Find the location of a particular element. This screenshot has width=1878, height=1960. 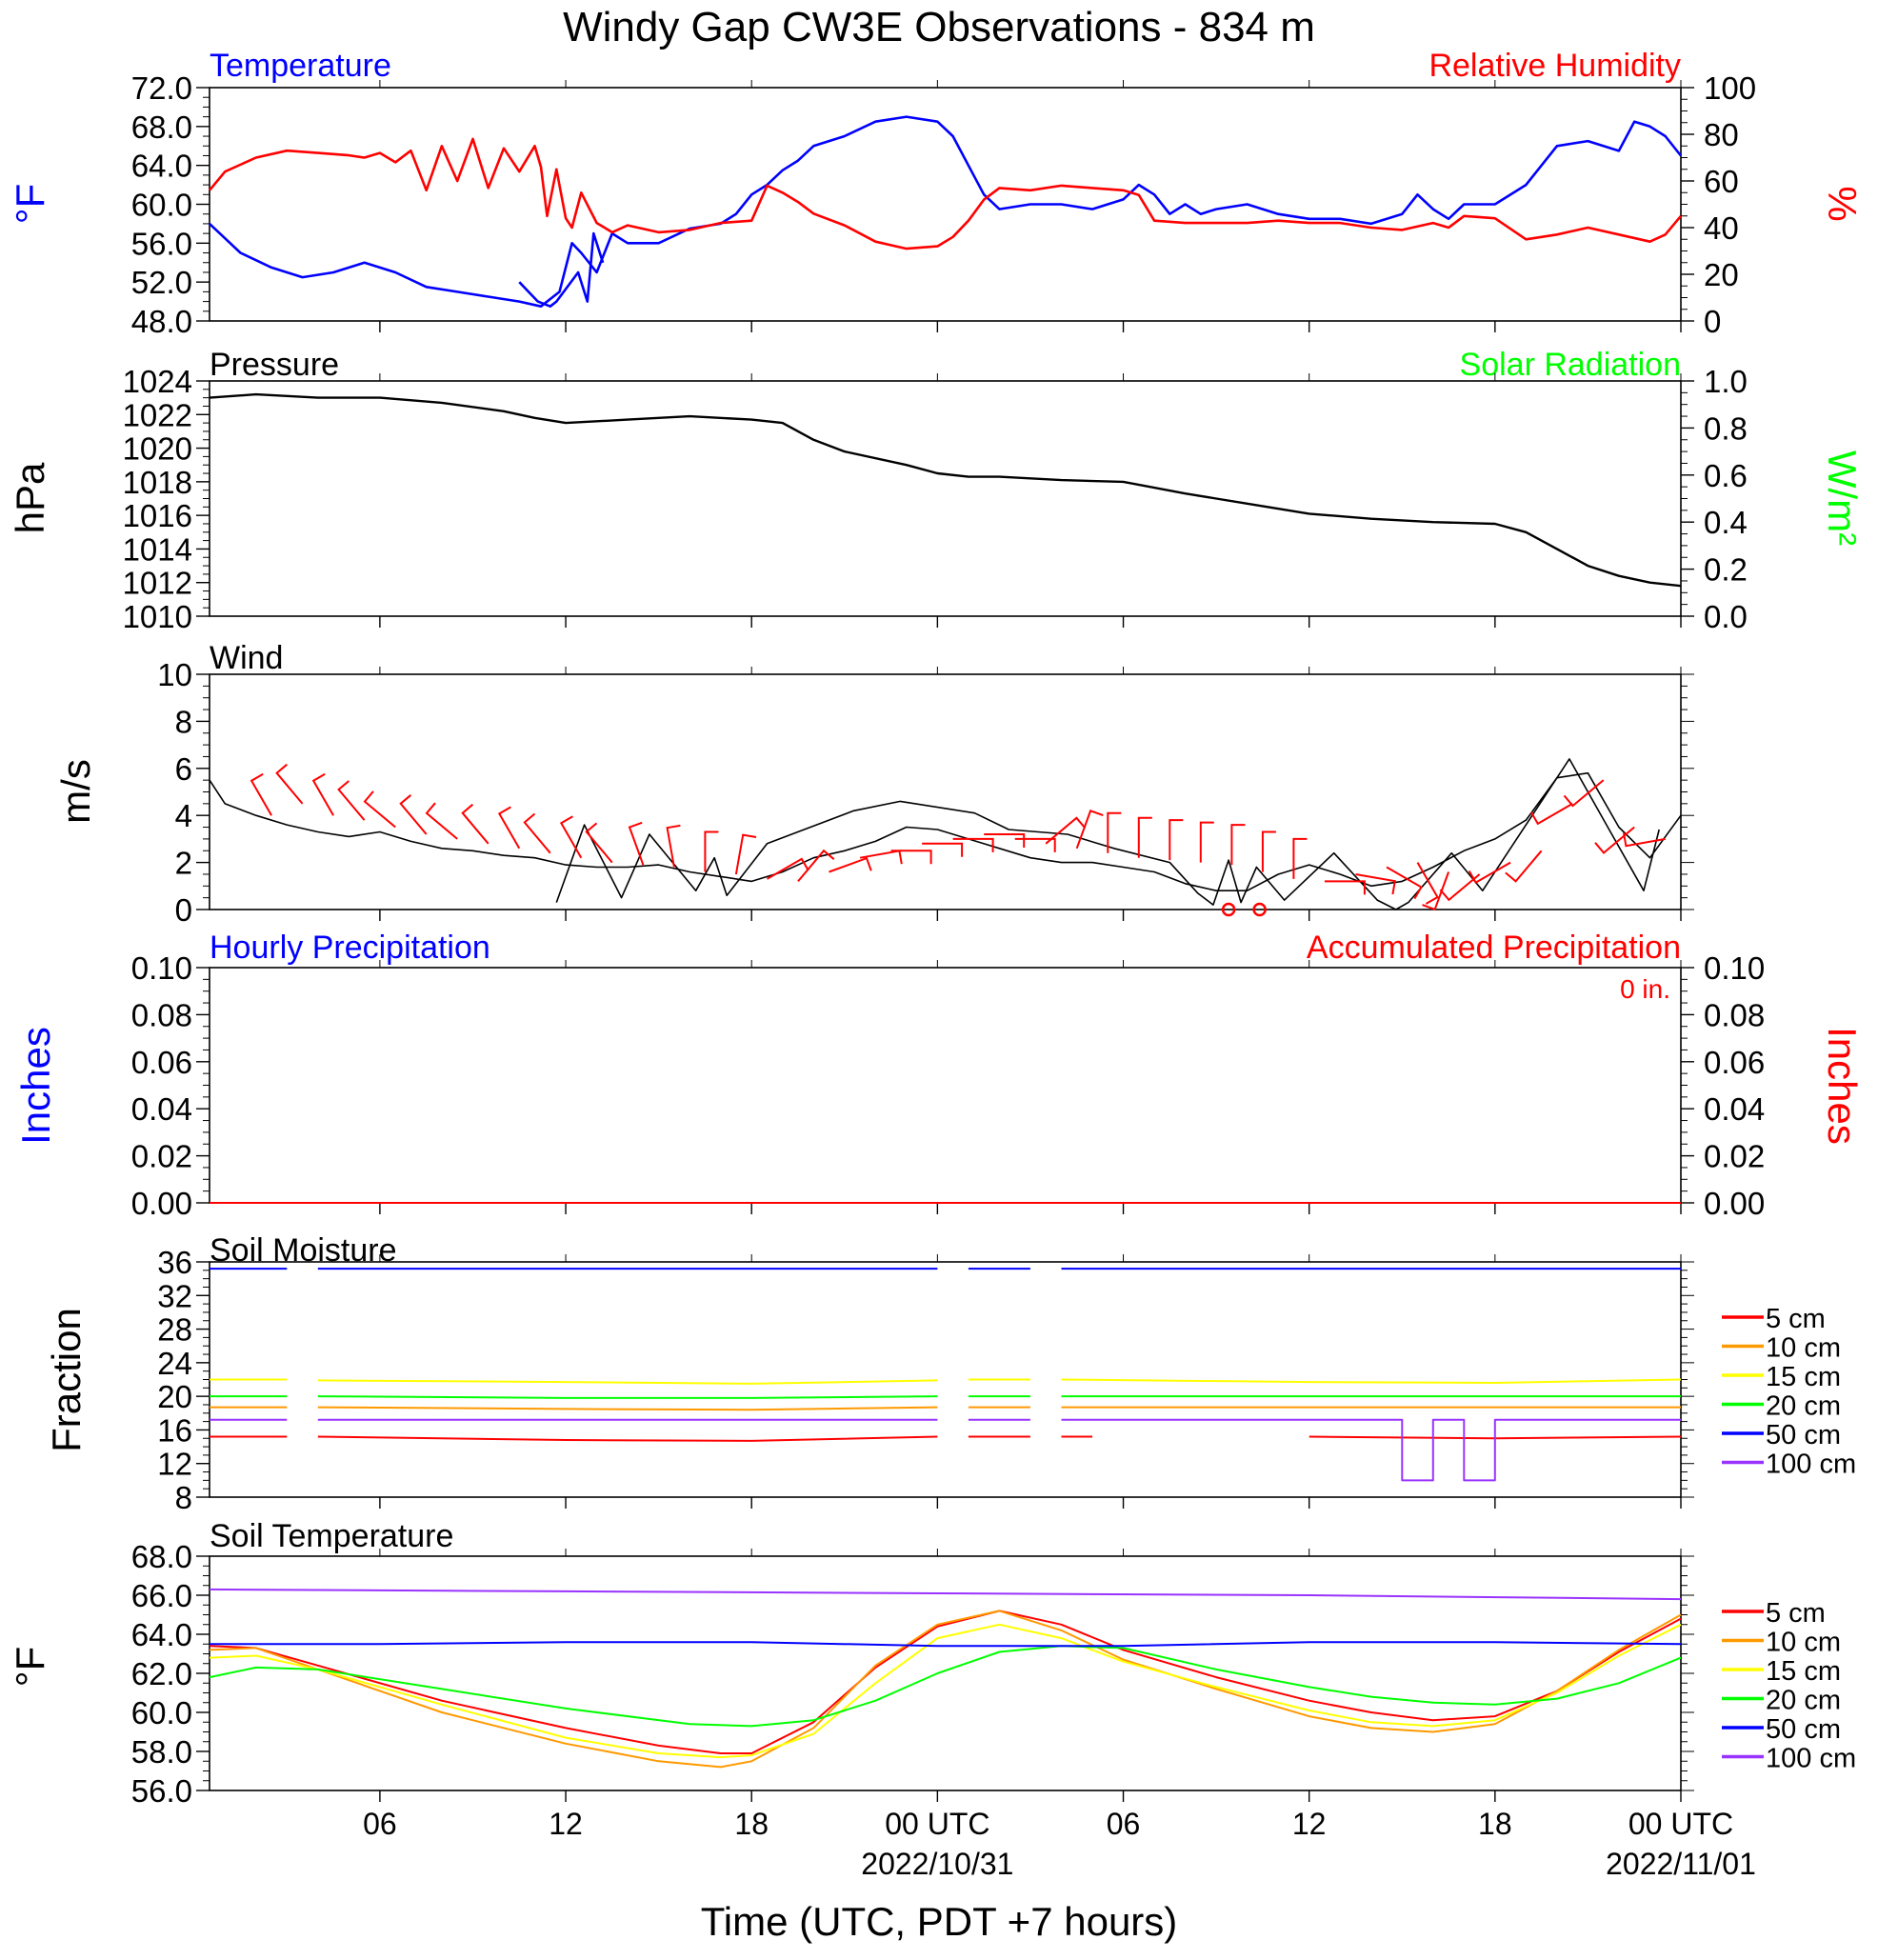

y-right-tick-label: 0.02 is located at coordinates (1734, 1156).